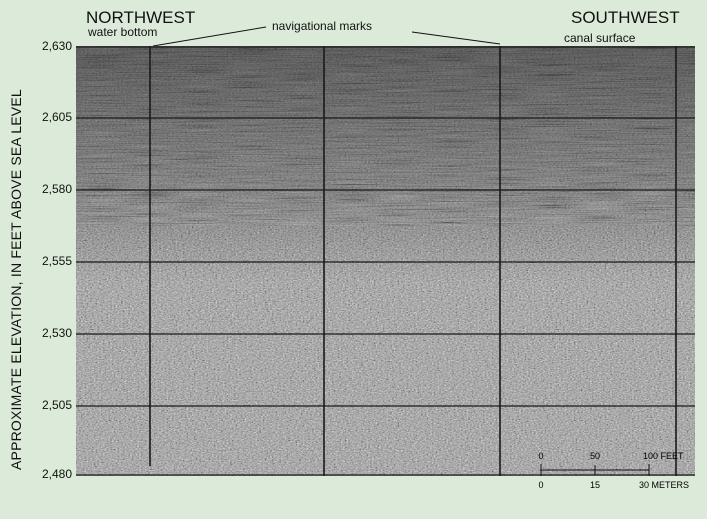 The height and width of the screenshot is (519, 707). I want to click on y-tick-2505: 2,505, so click(56, 405).